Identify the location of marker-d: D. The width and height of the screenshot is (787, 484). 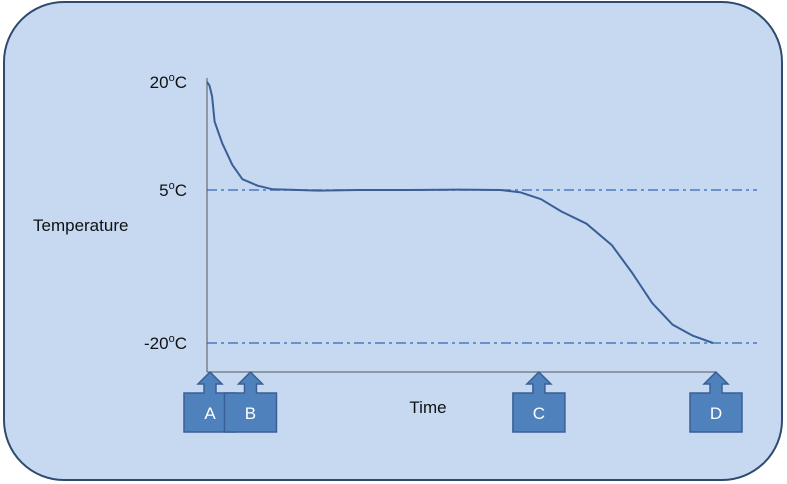
(716, 401).